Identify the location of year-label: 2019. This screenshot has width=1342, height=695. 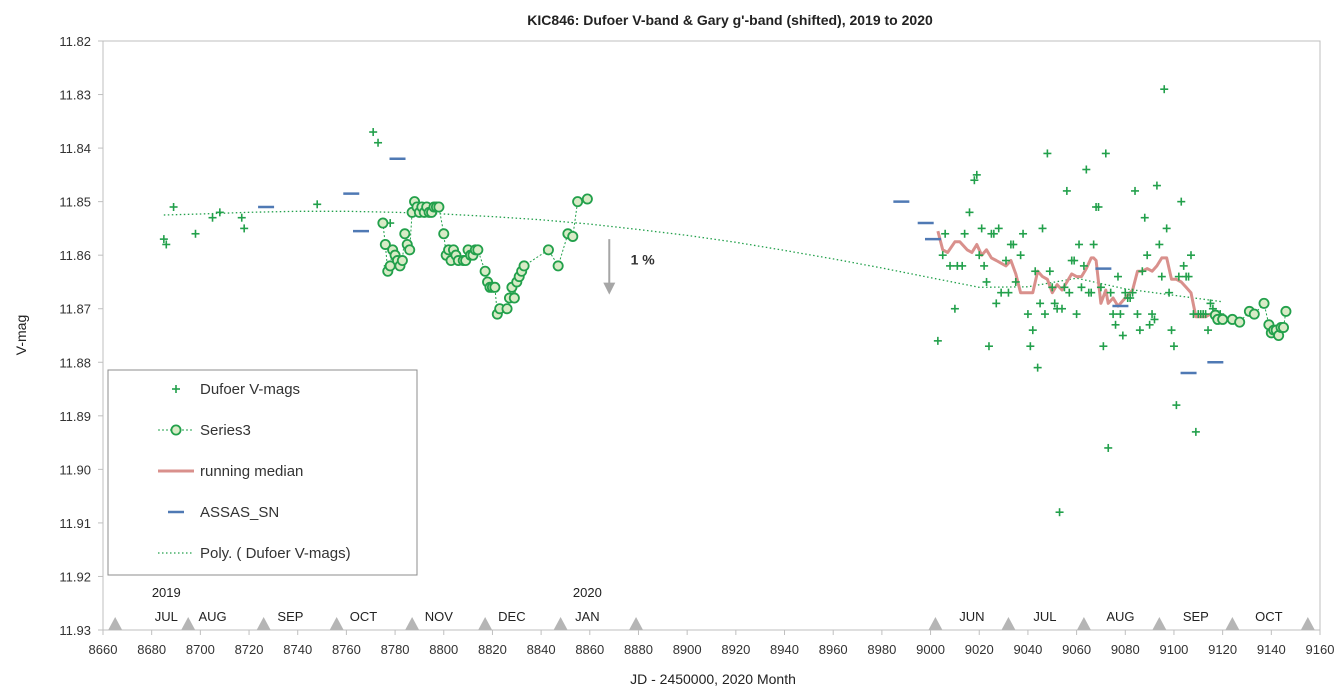
(166, 592).